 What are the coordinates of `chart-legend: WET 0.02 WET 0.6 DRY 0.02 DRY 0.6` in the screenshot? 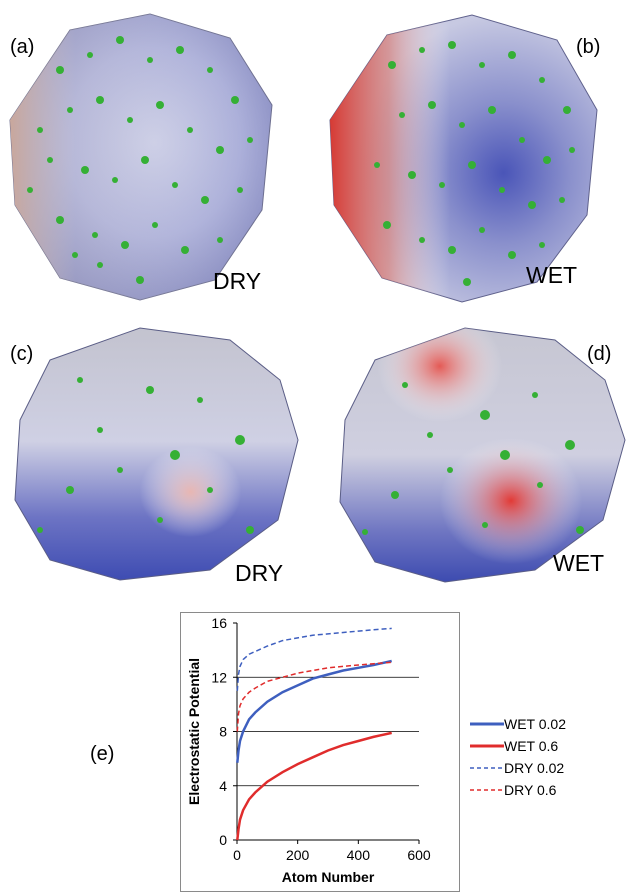 It's located at (518, 757).